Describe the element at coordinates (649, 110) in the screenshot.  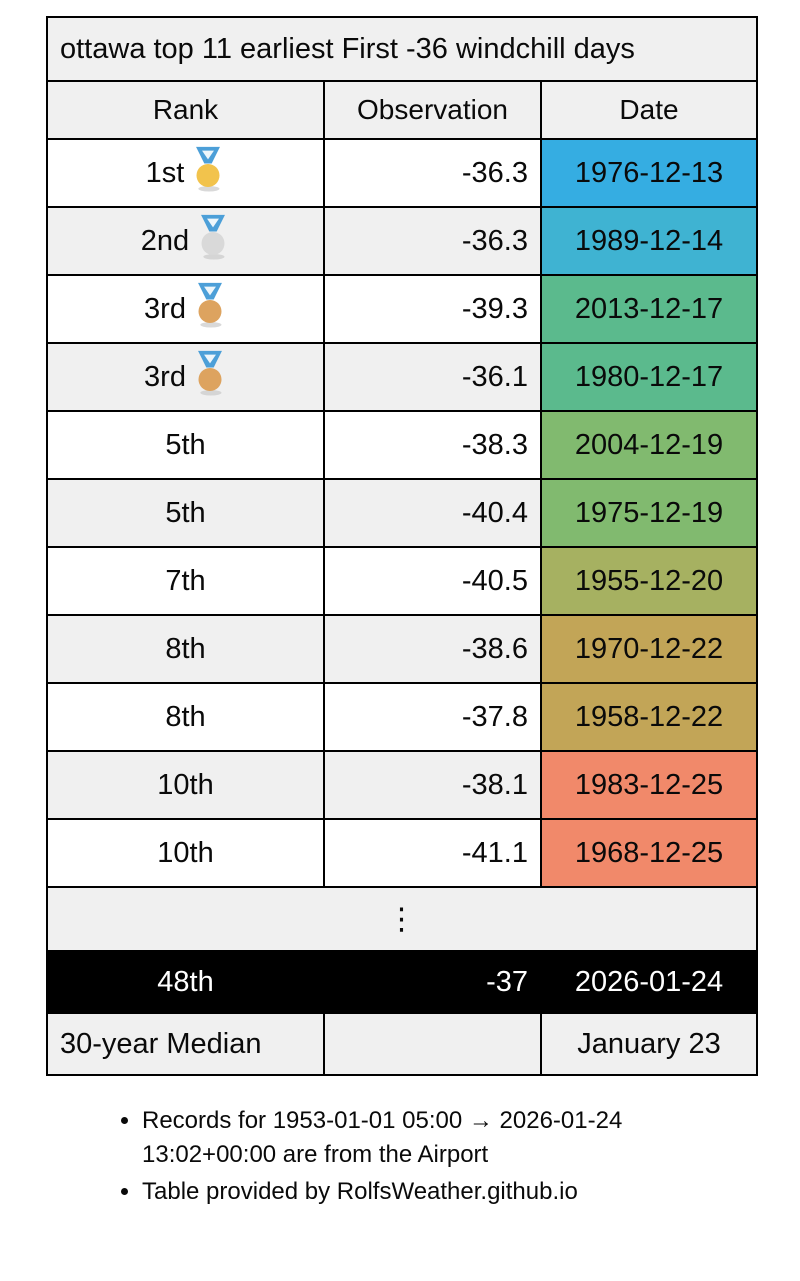
I see `column-header-date: Date` at that location.